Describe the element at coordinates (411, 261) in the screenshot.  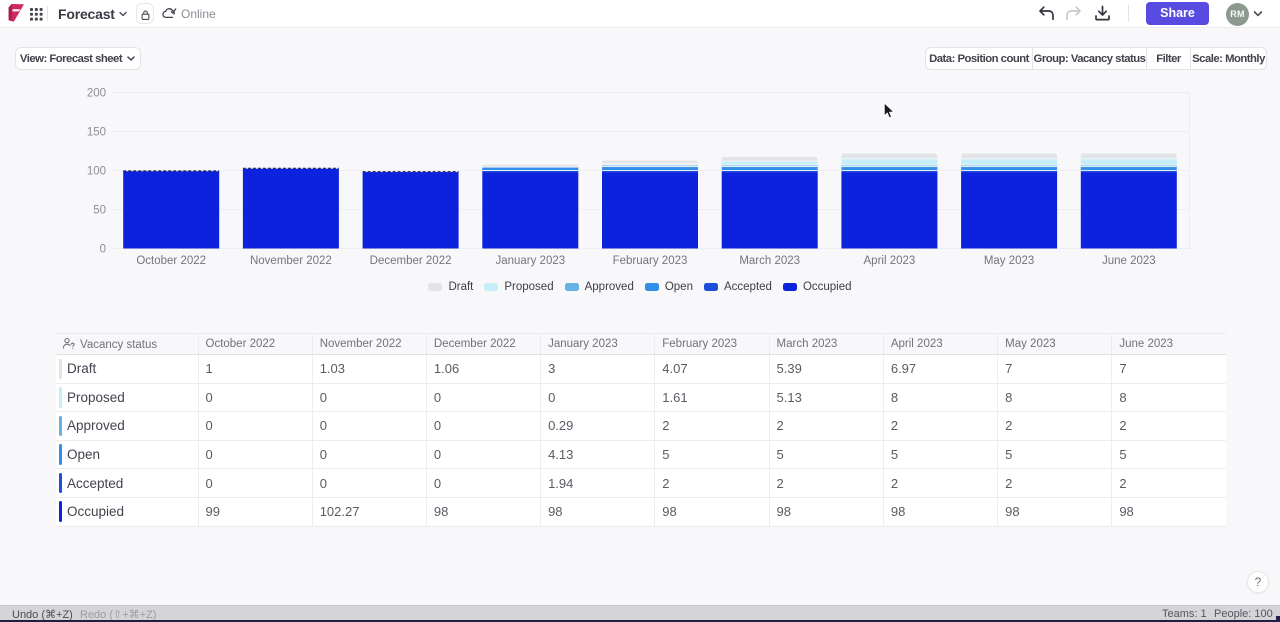
I see `svg-text: December 2022` at that location.